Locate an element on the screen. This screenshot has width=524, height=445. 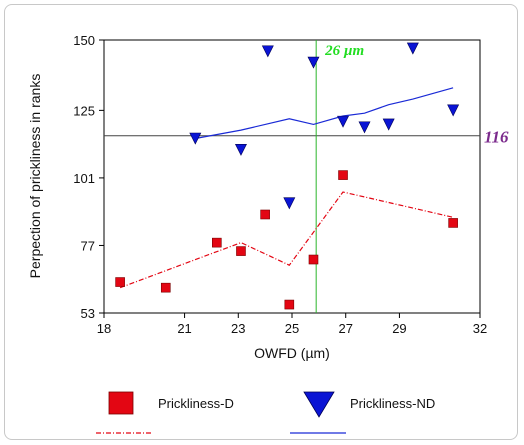
y-tick-label: 125 is located at coordinates (84, 110).